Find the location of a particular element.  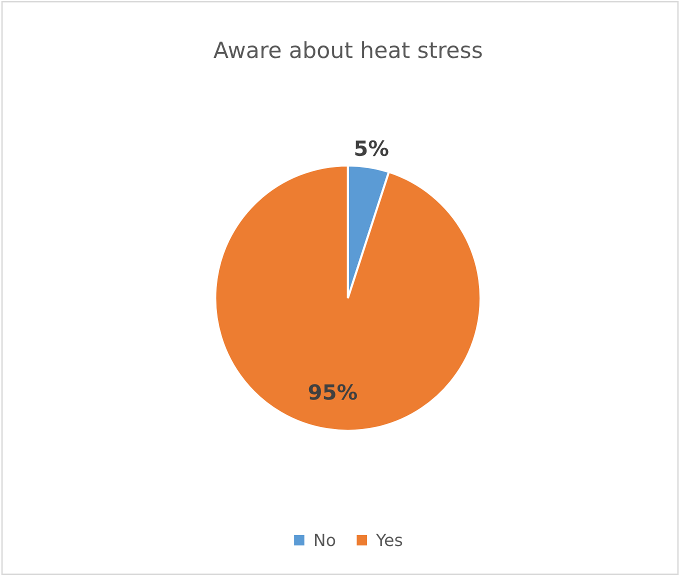

chart-title: Aware about heat stress is located at coordinates (348, 49).